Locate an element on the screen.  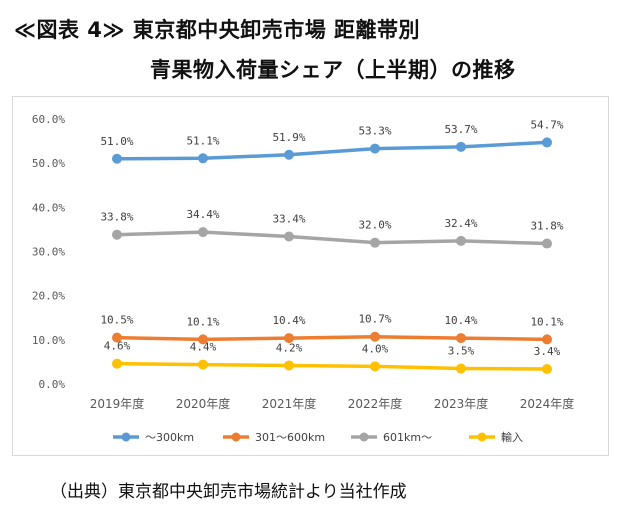
legend-label: 301～600km is located at coordinates (290, 437).